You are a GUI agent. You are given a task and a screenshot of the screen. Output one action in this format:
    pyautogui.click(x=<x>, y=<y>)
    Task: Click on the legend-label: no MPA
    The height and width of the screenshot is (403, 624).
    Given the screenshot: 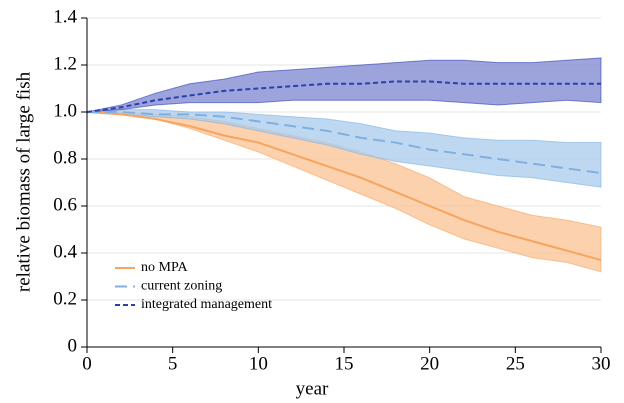 What is the action you would take?
    pyautogui.click(x=164, y=267)
    